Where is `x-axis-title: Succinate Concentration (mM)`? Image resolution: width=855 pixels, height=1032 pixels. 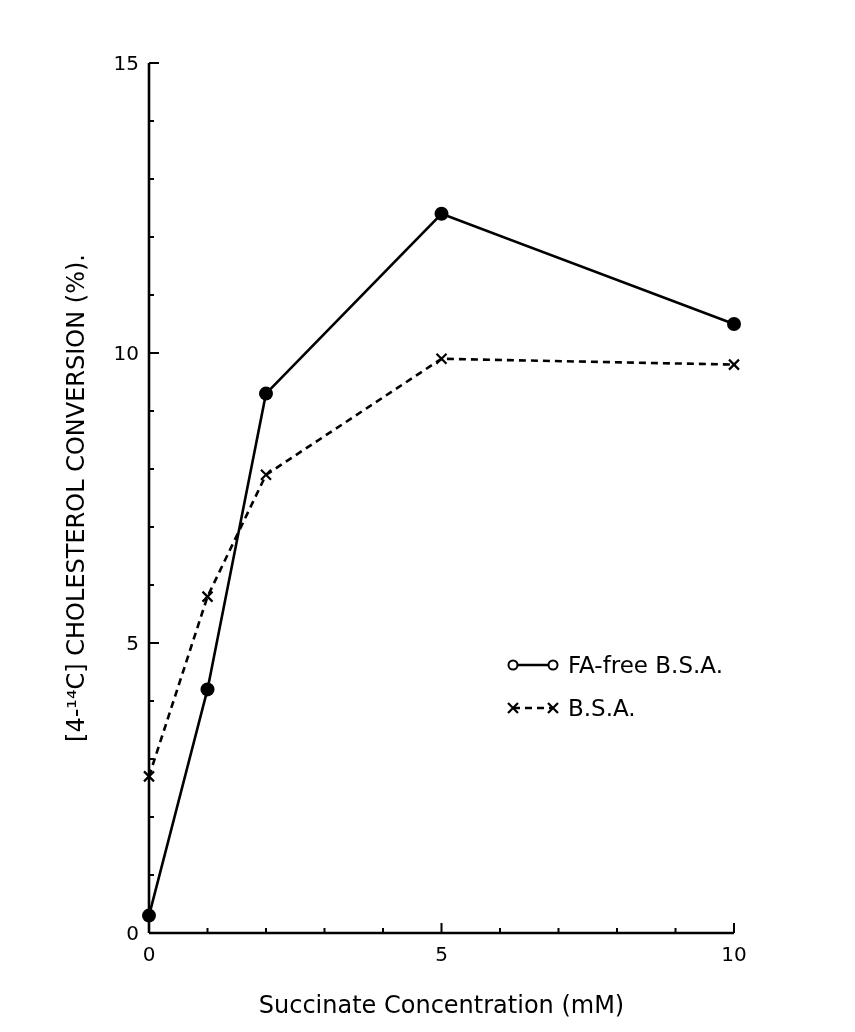 x-axis-title: Succinate Concentration (mM) is located at coordinates (441, 1005).